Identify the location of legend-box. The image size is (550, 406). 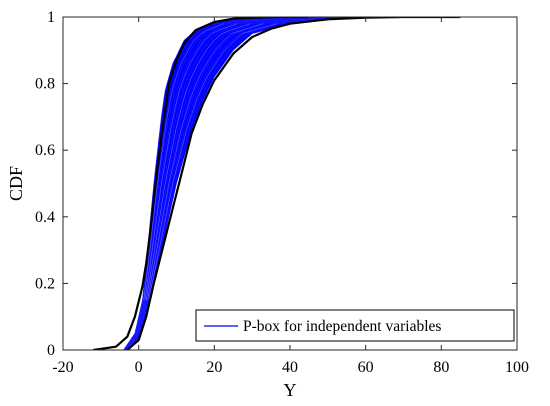
(355, 325).